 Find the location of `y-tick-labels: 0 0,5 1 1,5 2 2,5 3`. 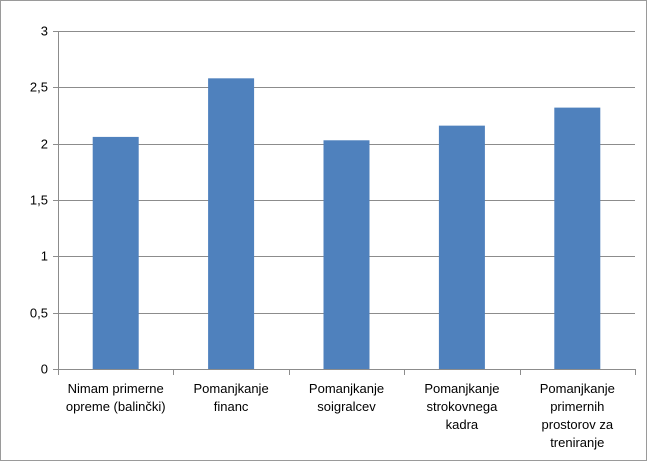

y-tick-labels: 0 0,5 1 1,5 2 2,5 3 is located at coordinates (39, 200).